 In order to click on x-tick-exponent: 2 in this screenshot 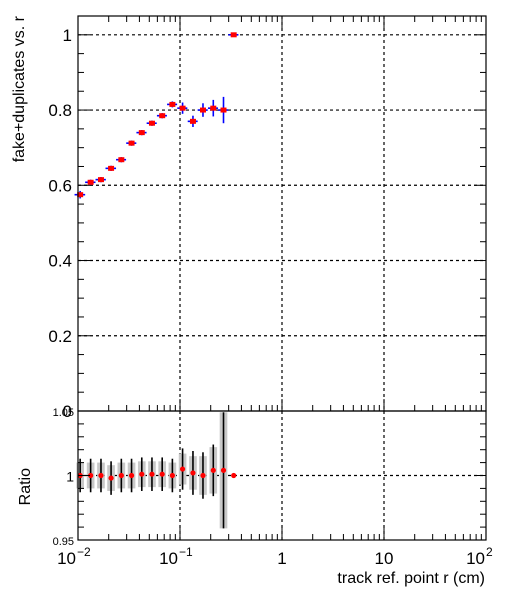, I will do `click(489, 552)`.